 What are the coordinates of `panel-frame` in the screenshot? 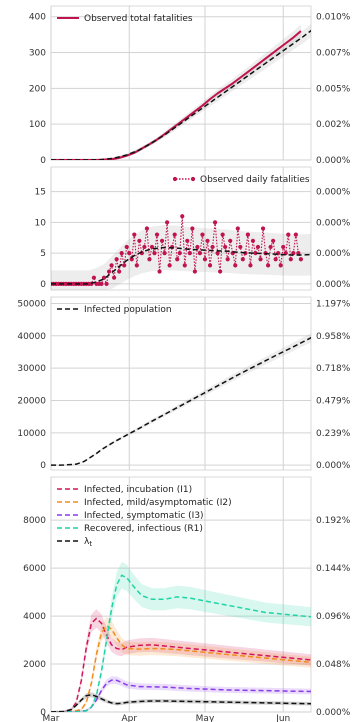 It's located at (181, 228).